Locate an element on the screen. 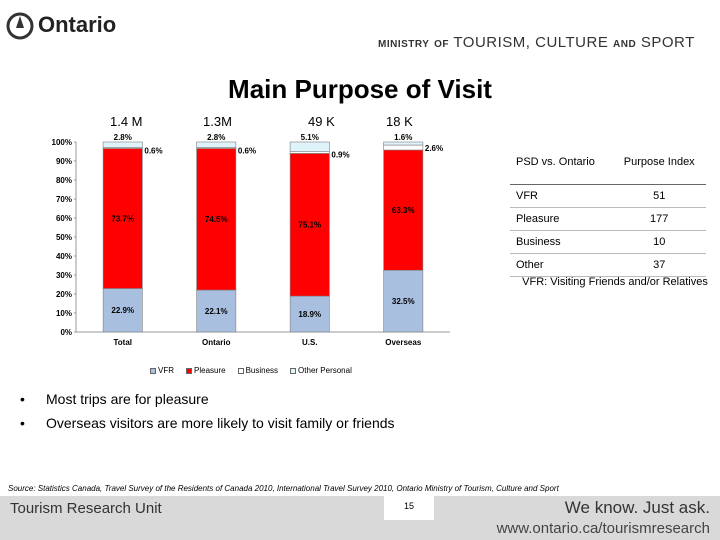 This screenshot has width=720, height=540. ministry-word: OF is located at coordinates (441, 44).